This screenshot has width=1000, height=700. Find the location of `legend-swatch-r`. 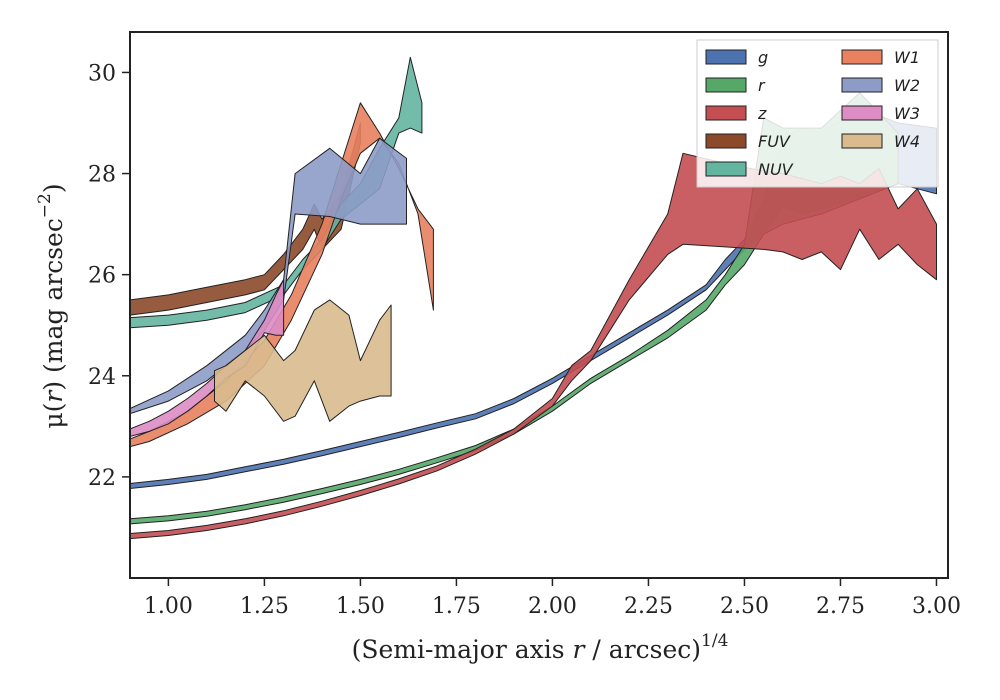

legend-swatch-r is located at coordinates (726, 85).